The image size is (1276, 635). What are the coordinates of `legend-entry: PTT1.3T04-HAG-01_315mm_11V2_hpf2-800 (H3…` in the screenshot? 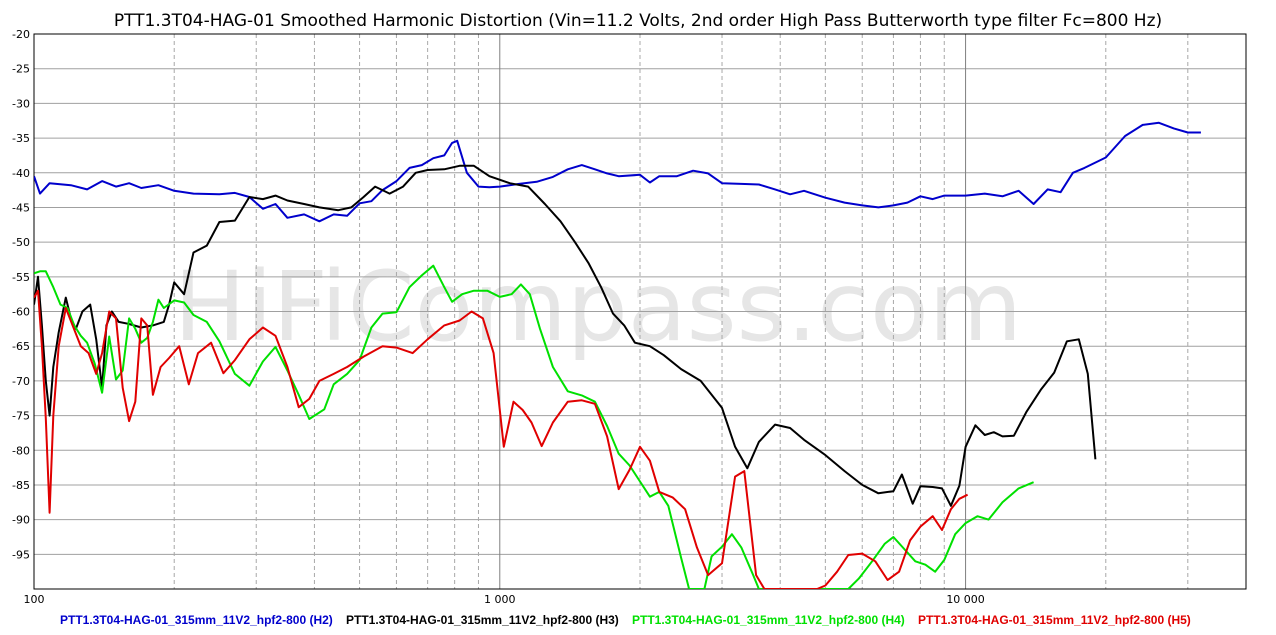 It's located at (482, 620).